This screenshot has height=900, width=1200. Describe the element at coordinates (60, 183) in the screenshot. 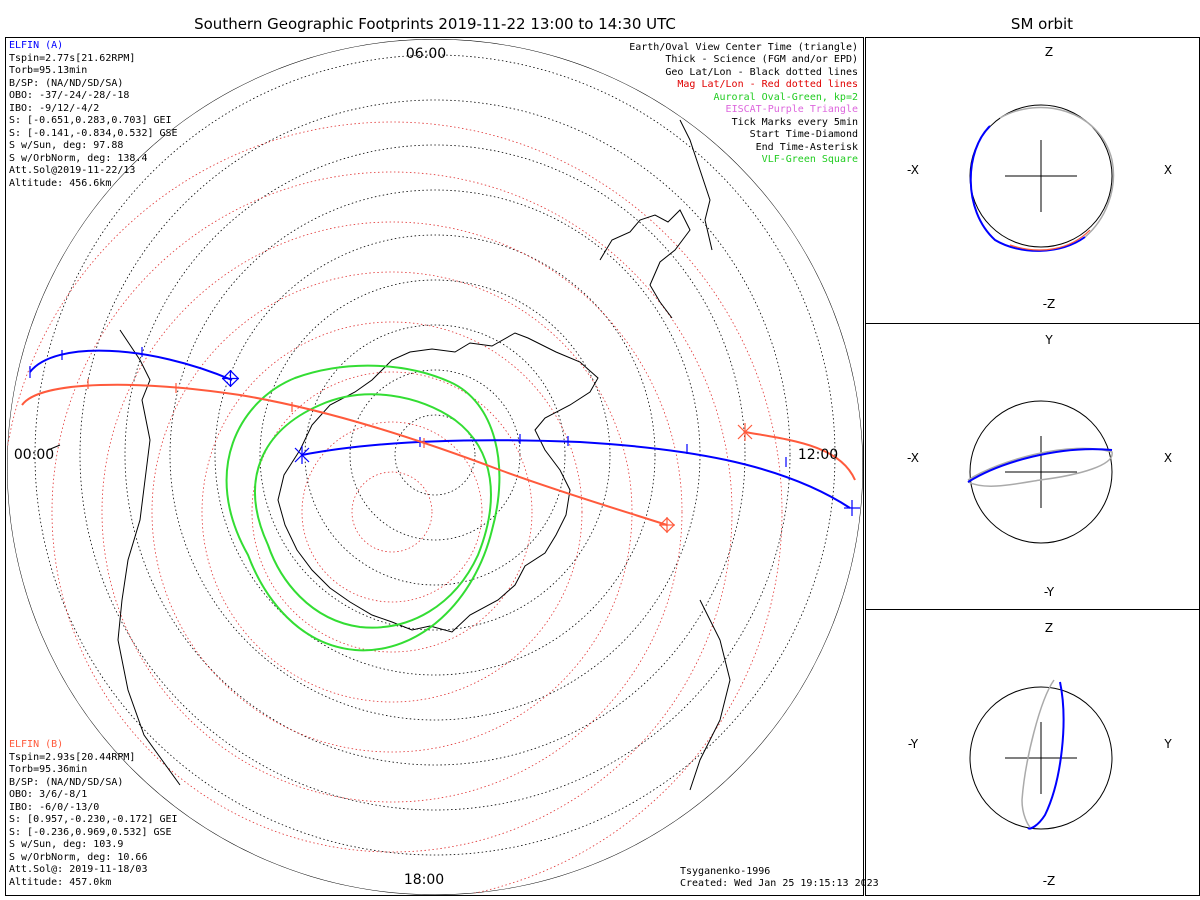

I see `elfin-a-line: Altitude: 456.6km` at that location.